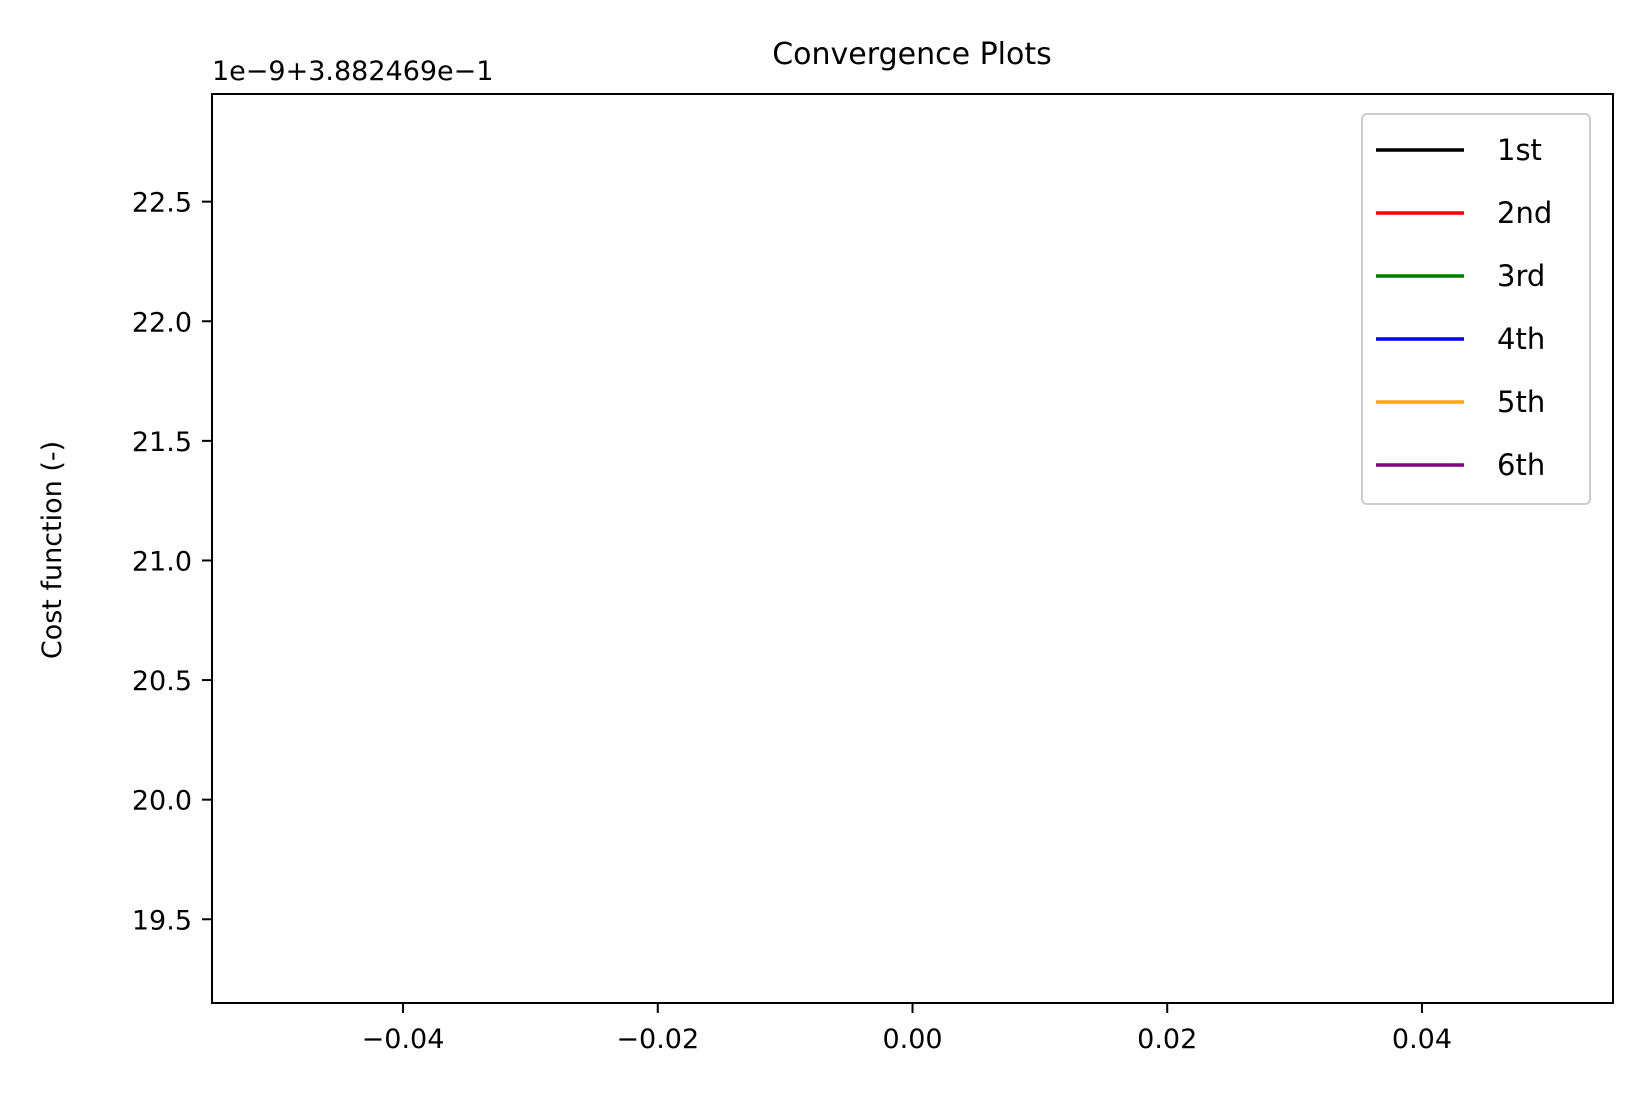  Describe the element at coordinates (657, 1039) in the screenshot. I see `x-tick-label: −0.02` at that location.